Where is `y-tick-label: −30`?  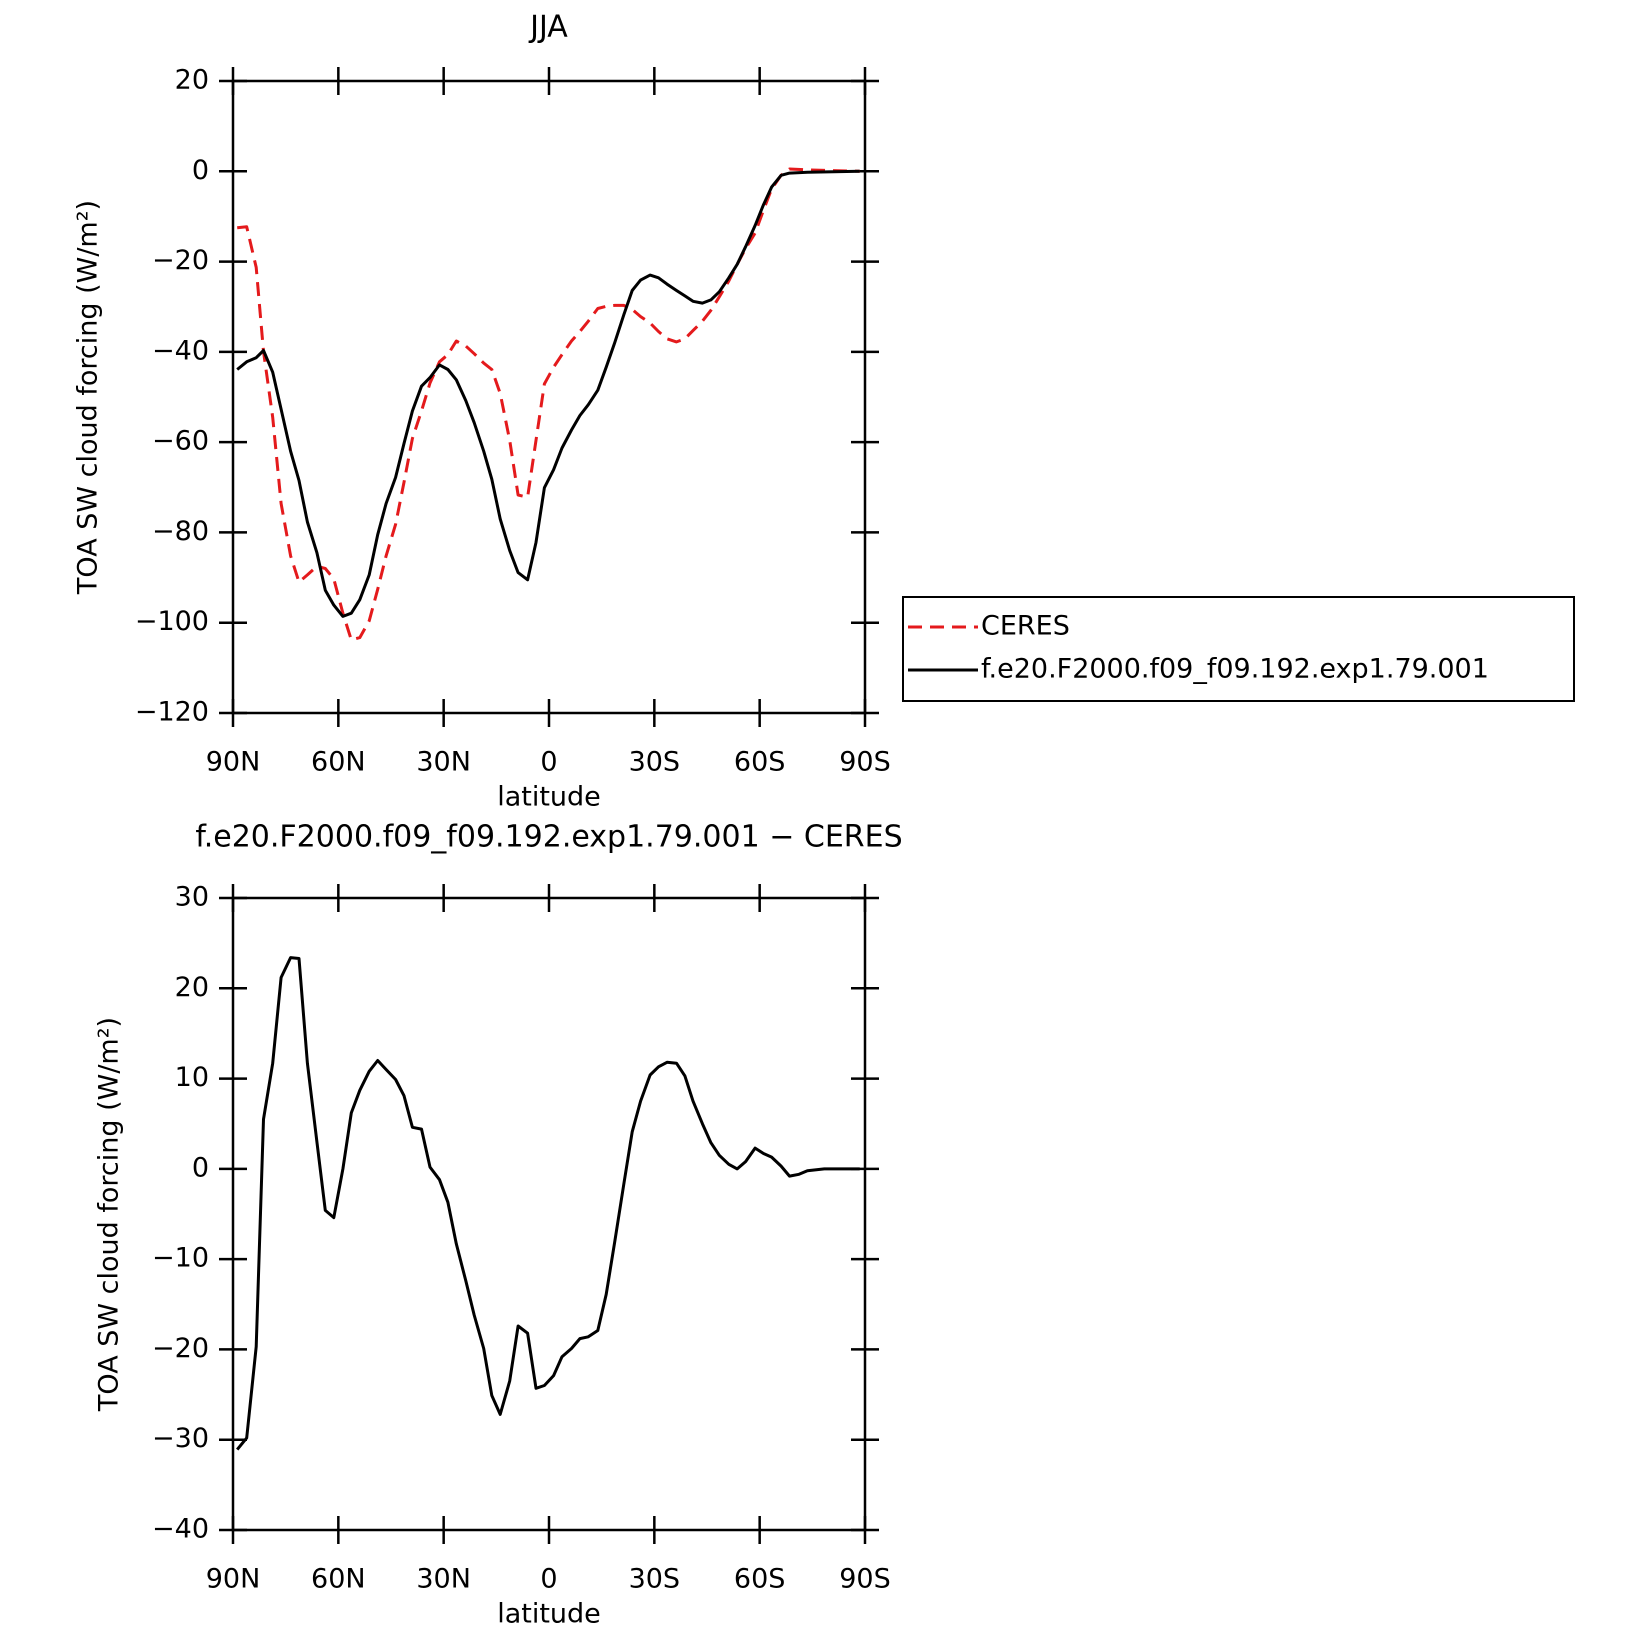 y-tick-label: −30 is located at coordinates (180, 1438).